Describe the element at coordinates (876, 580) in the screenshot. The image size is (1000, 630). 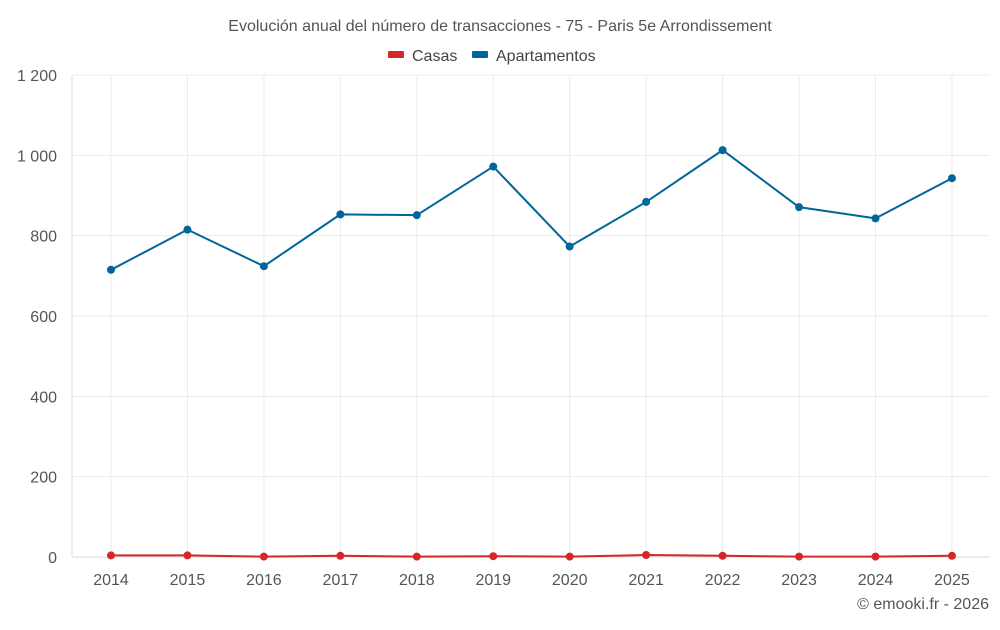
I see `x-tick-label: 2024` at that location.